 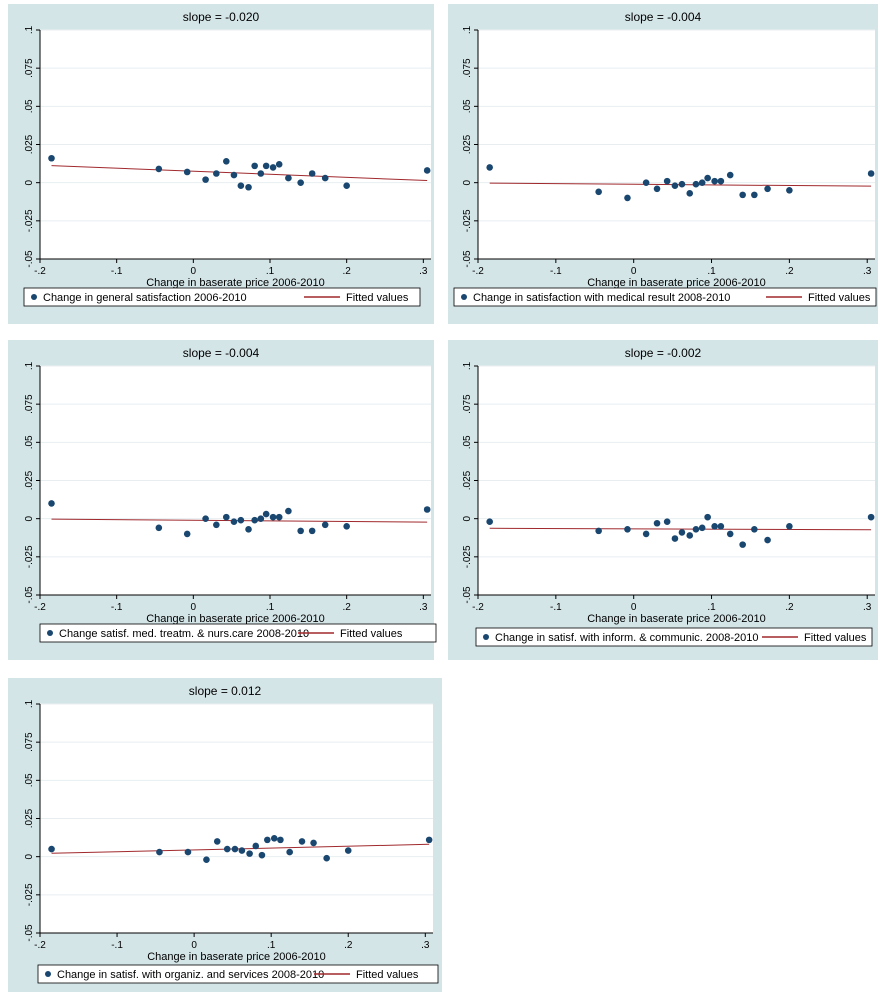 What do you see at coordinates (663, 353) in the screenshot?
I see `chart-title: slope = -0.002` at bounding box center [663, 353].